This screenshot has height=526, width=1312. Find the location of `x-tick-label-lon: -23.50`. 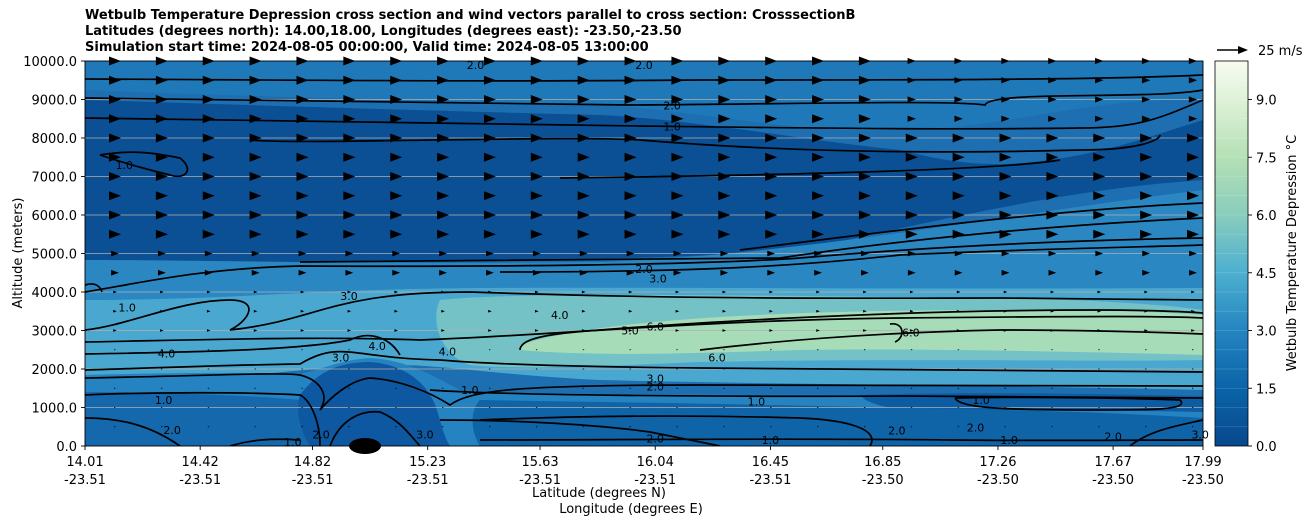

x-tick-label-lon: -23.50 is located at coordinates (1113, 480).